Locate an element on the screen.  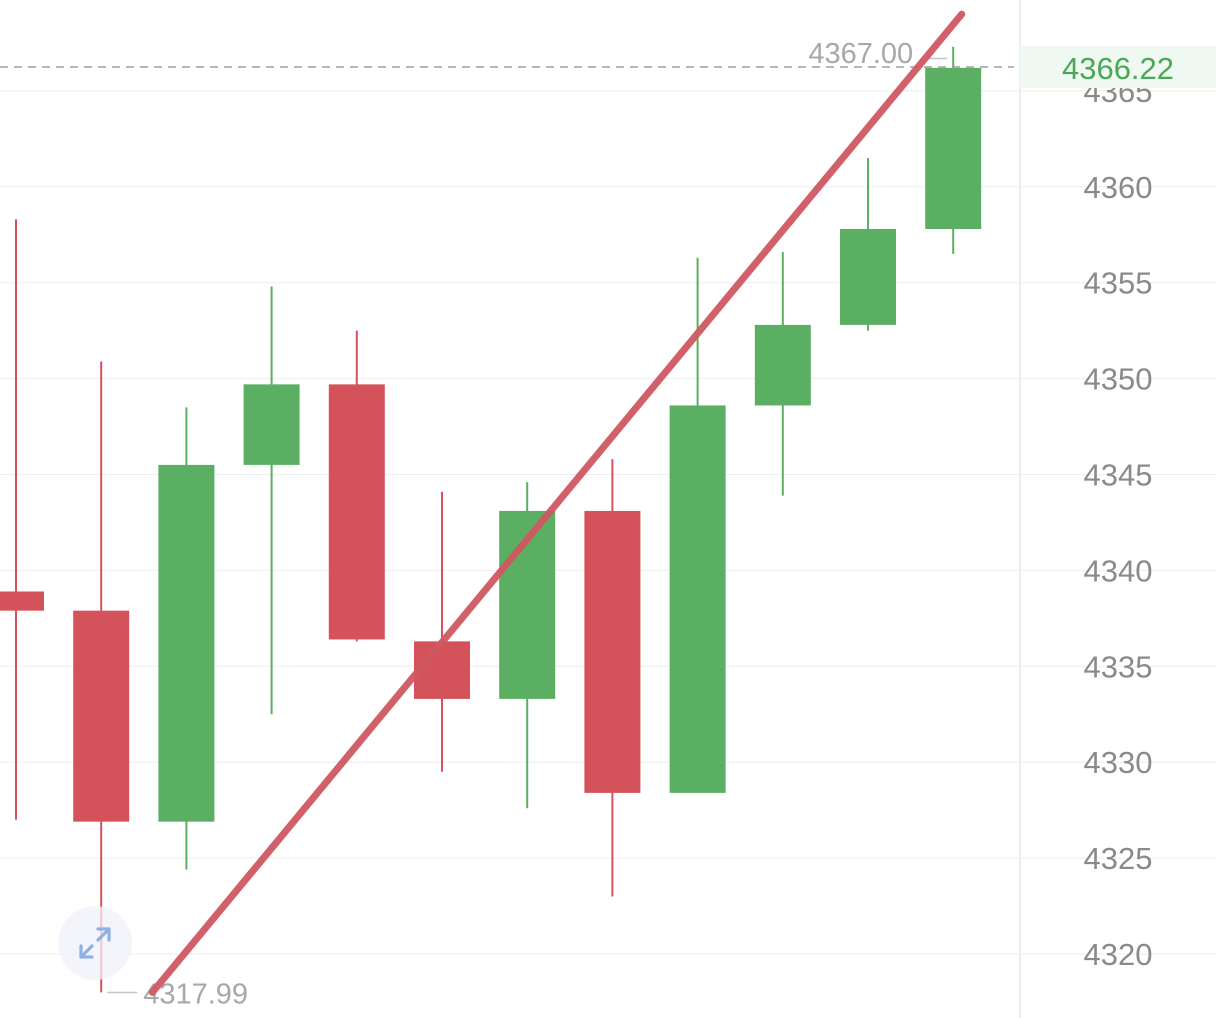
y-tick-label: 4360 is located at coordinates (1118, 187).